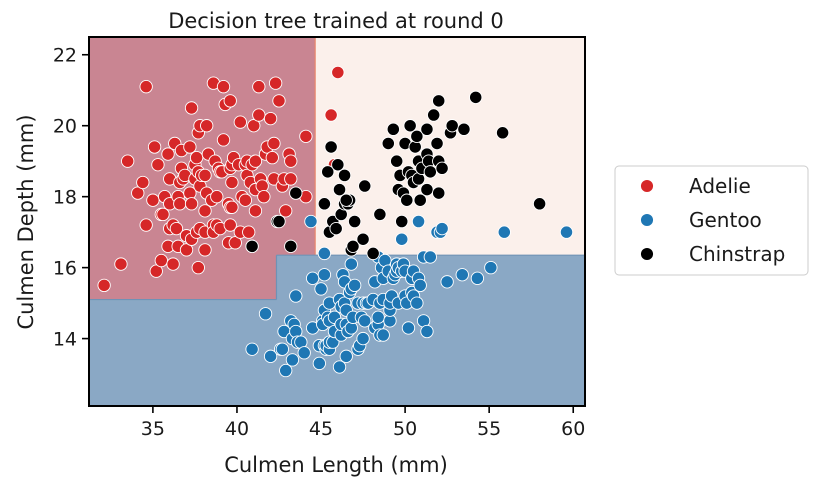 This screenshot has width=818, height=487. What do you see at coordinates (237, 429) in the screenshot?
I see `x-tick-label: 40` at bounding box center [237, 429].